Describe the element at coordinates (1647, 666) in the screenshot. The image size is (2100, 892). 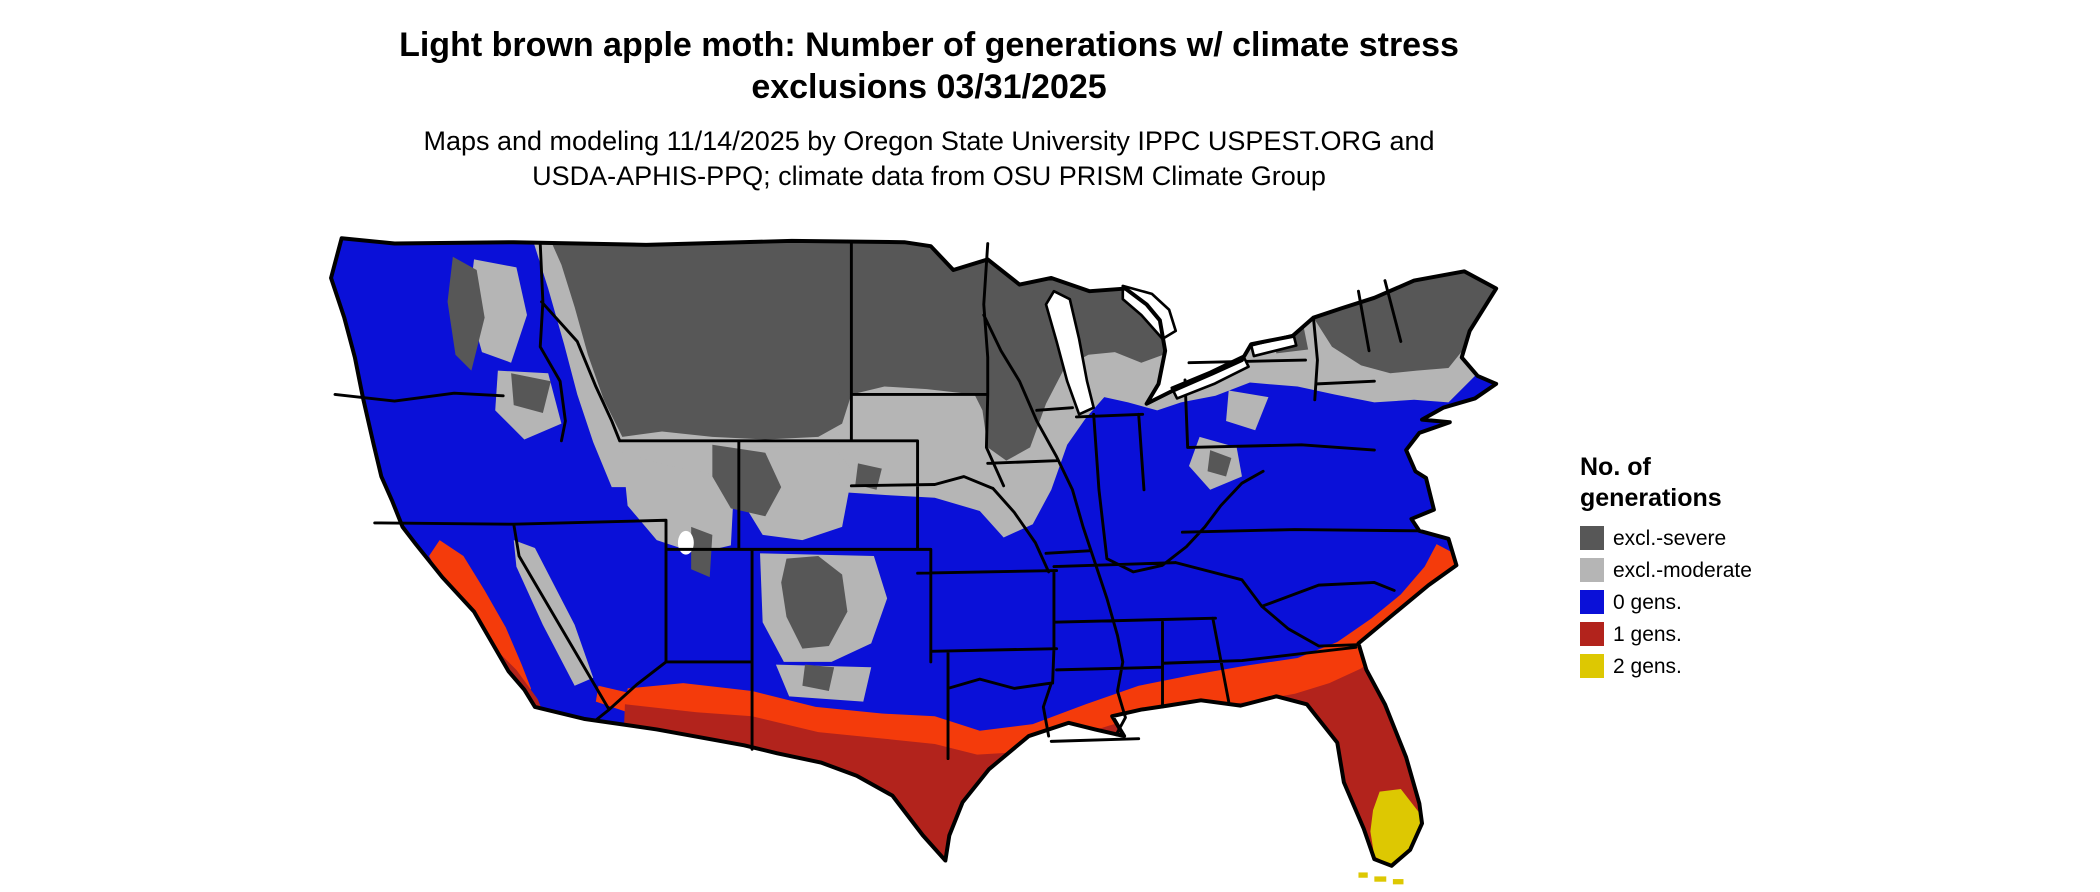
I see `legend-label: 2 gens.` at that location.